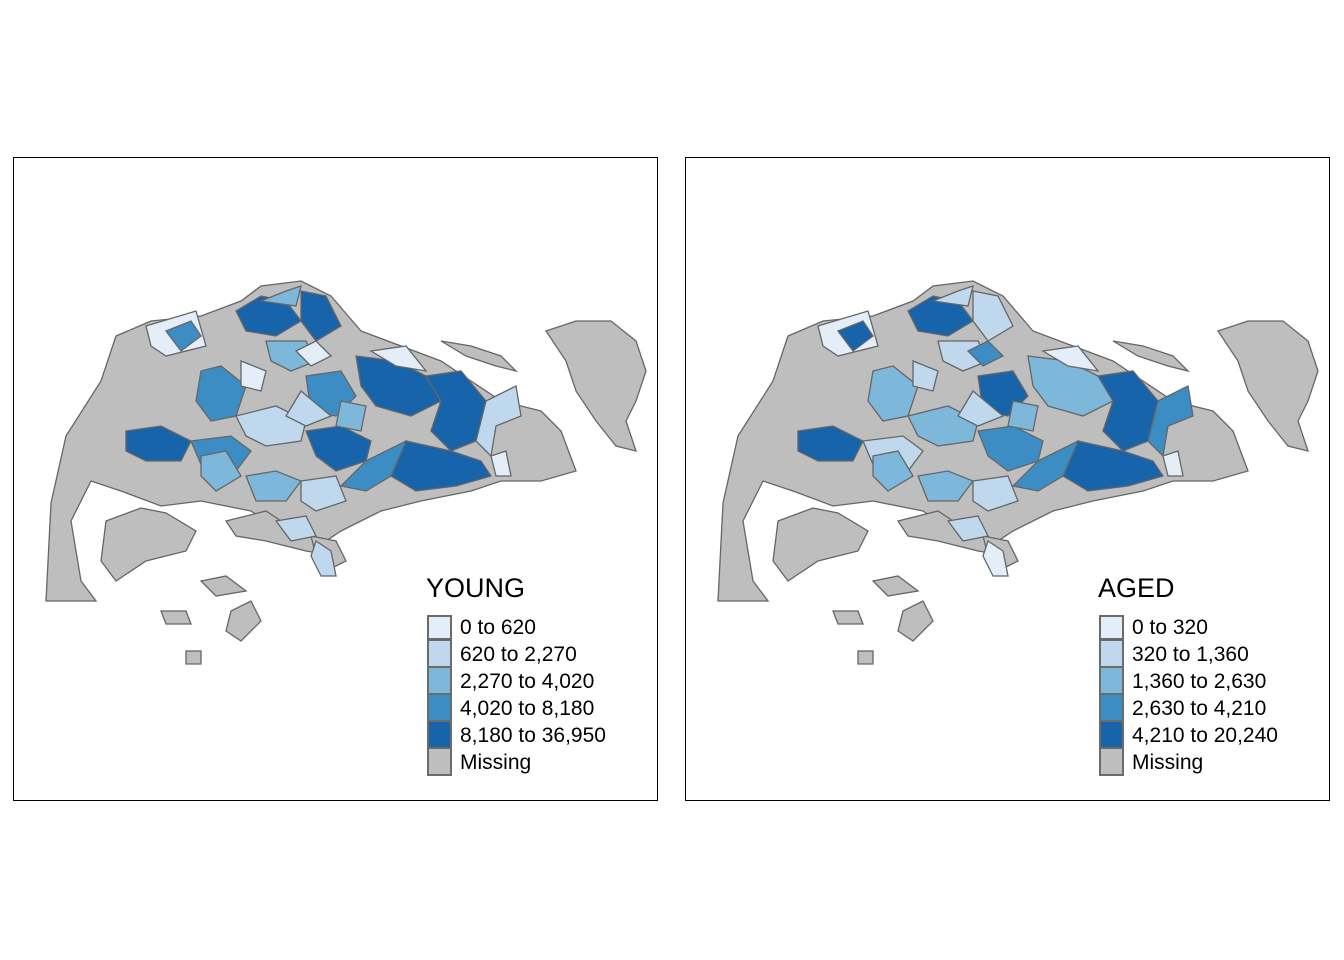 The height and width of the screenshot is (960, 1344). I want to click on legend-item: 2,270 to 4,020, so click(516, 680).